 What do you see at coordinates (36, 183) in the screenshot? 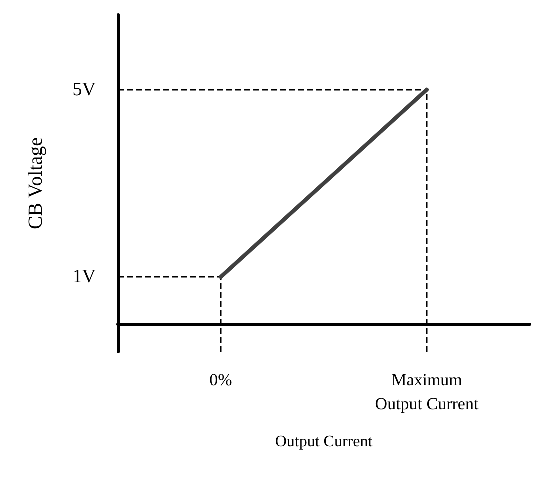
I see `y-axis-title: CB Voltage` at bounding box center [36, 183].